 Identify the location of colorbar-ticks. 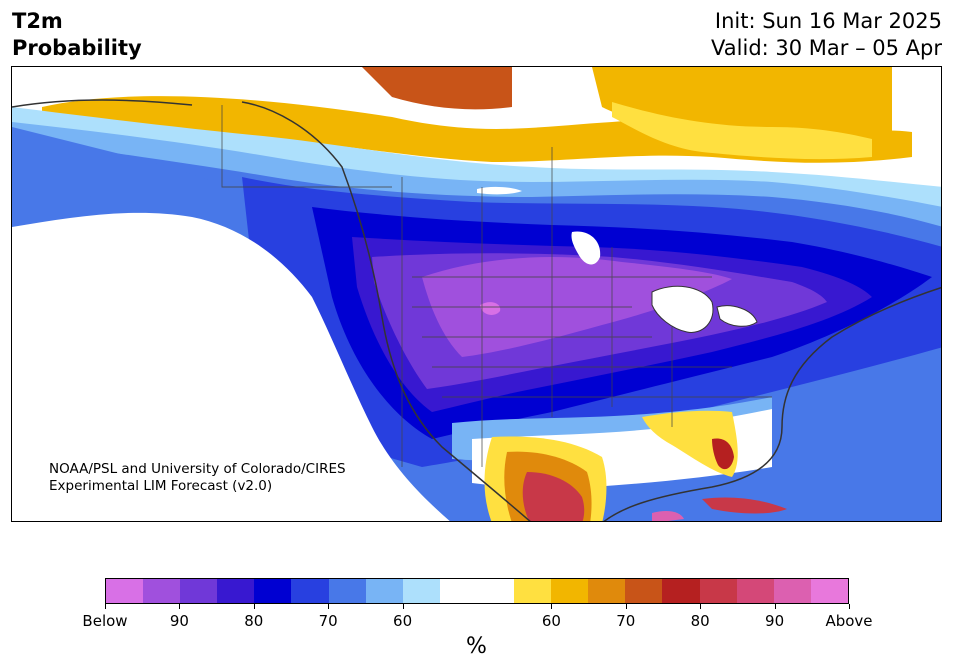
(477, 609).